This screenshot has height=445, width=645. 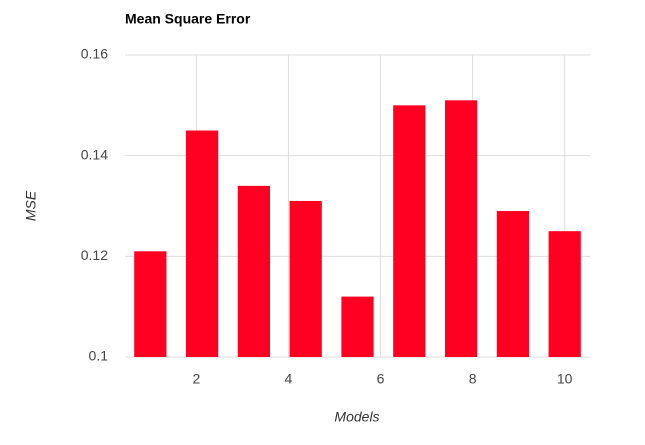 I want to click on chart-title: Mean Square Error, so click(x=188, y=19).